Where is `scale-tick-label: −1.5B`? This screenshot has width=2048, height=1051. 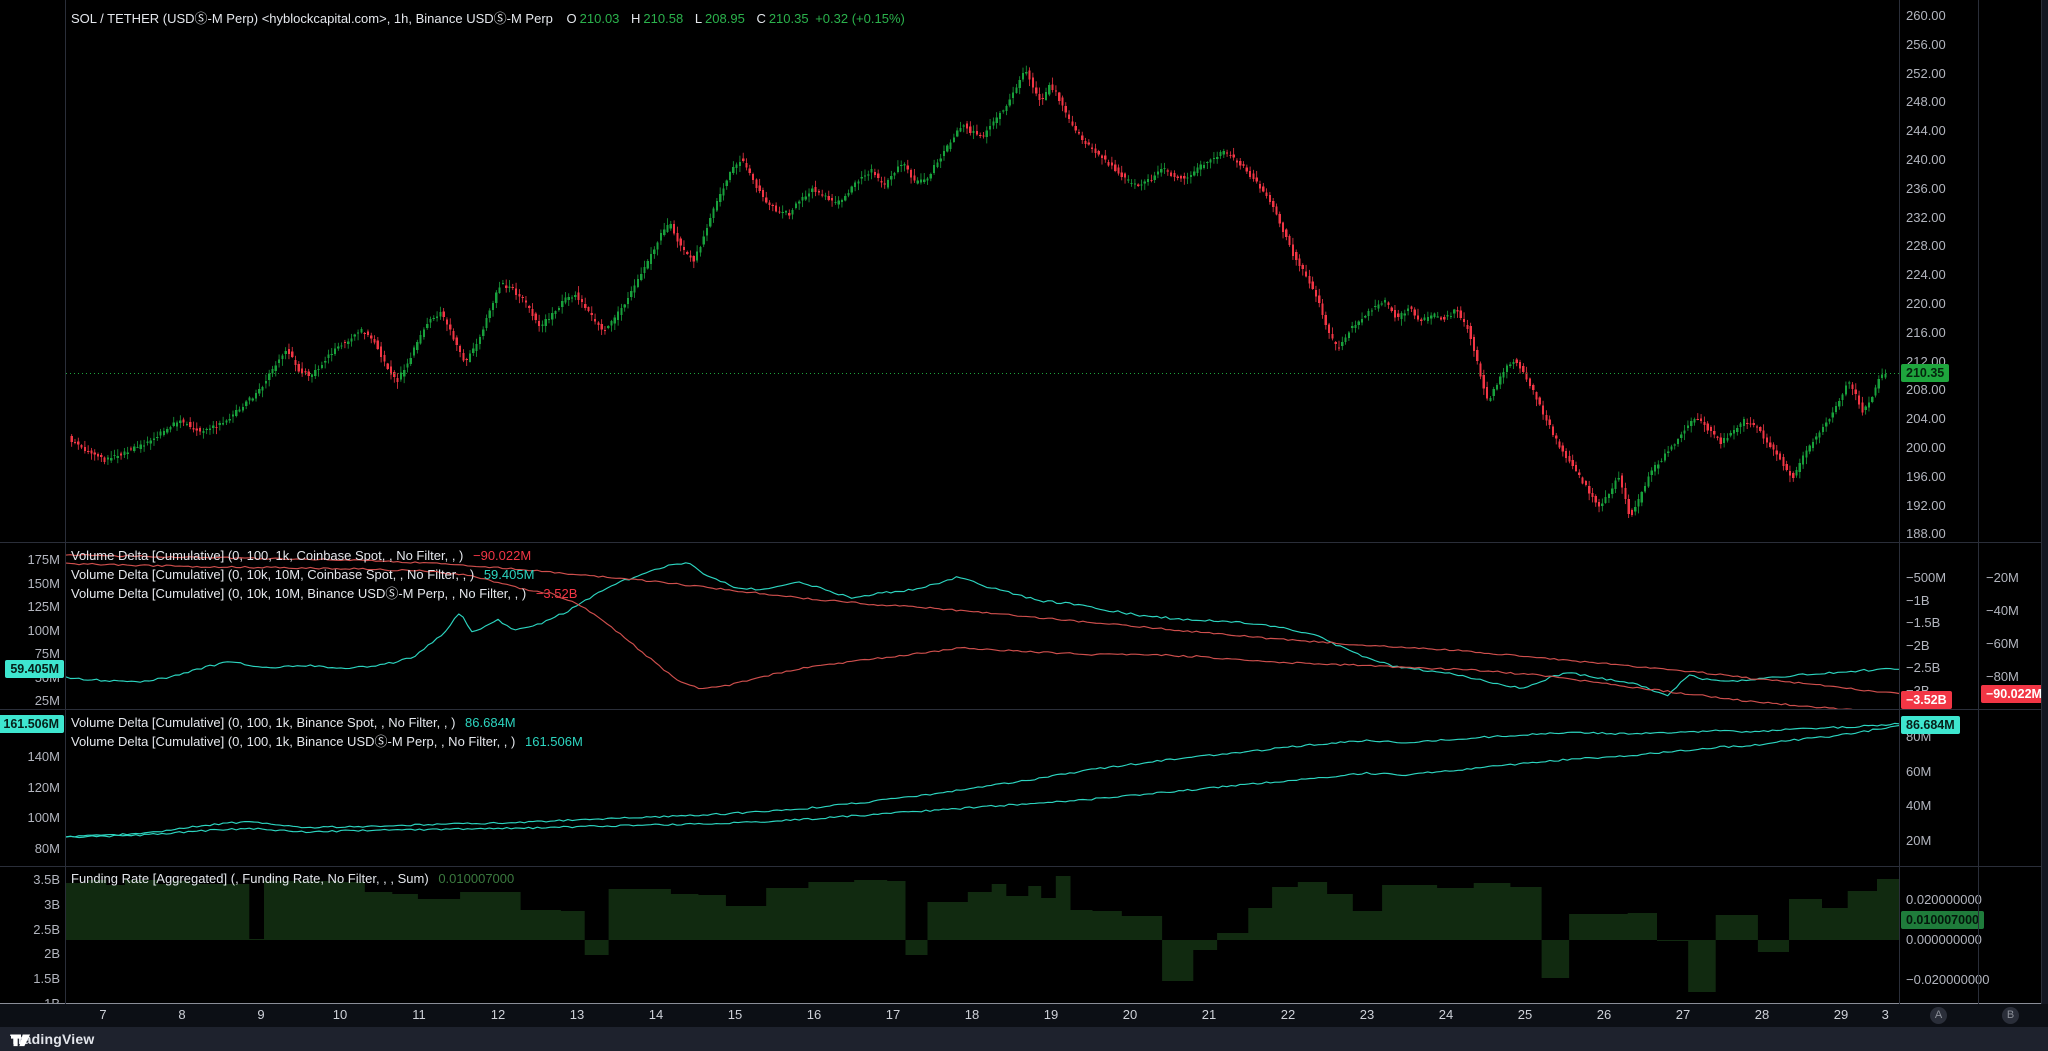 scale-tick-label: −1.5B is located at coordinates (1923, 622).